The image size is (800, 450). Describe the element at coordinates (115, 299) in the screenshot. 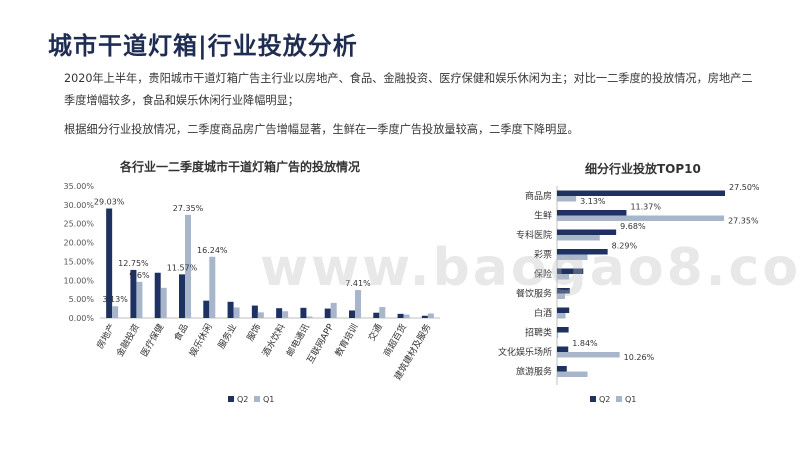

I see `left-data-label: 3.13%` at that location.